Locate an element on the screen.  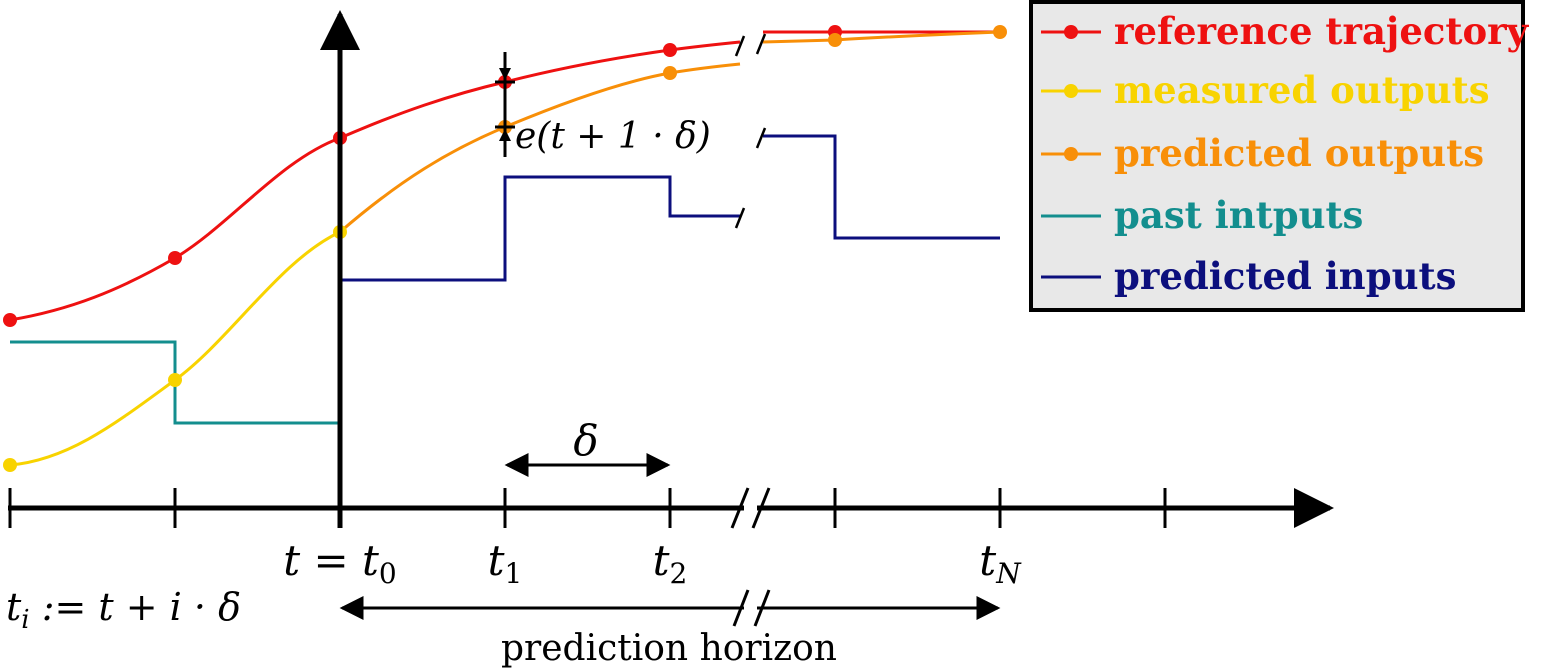
legend-box is located at coordinates (1277, 156).